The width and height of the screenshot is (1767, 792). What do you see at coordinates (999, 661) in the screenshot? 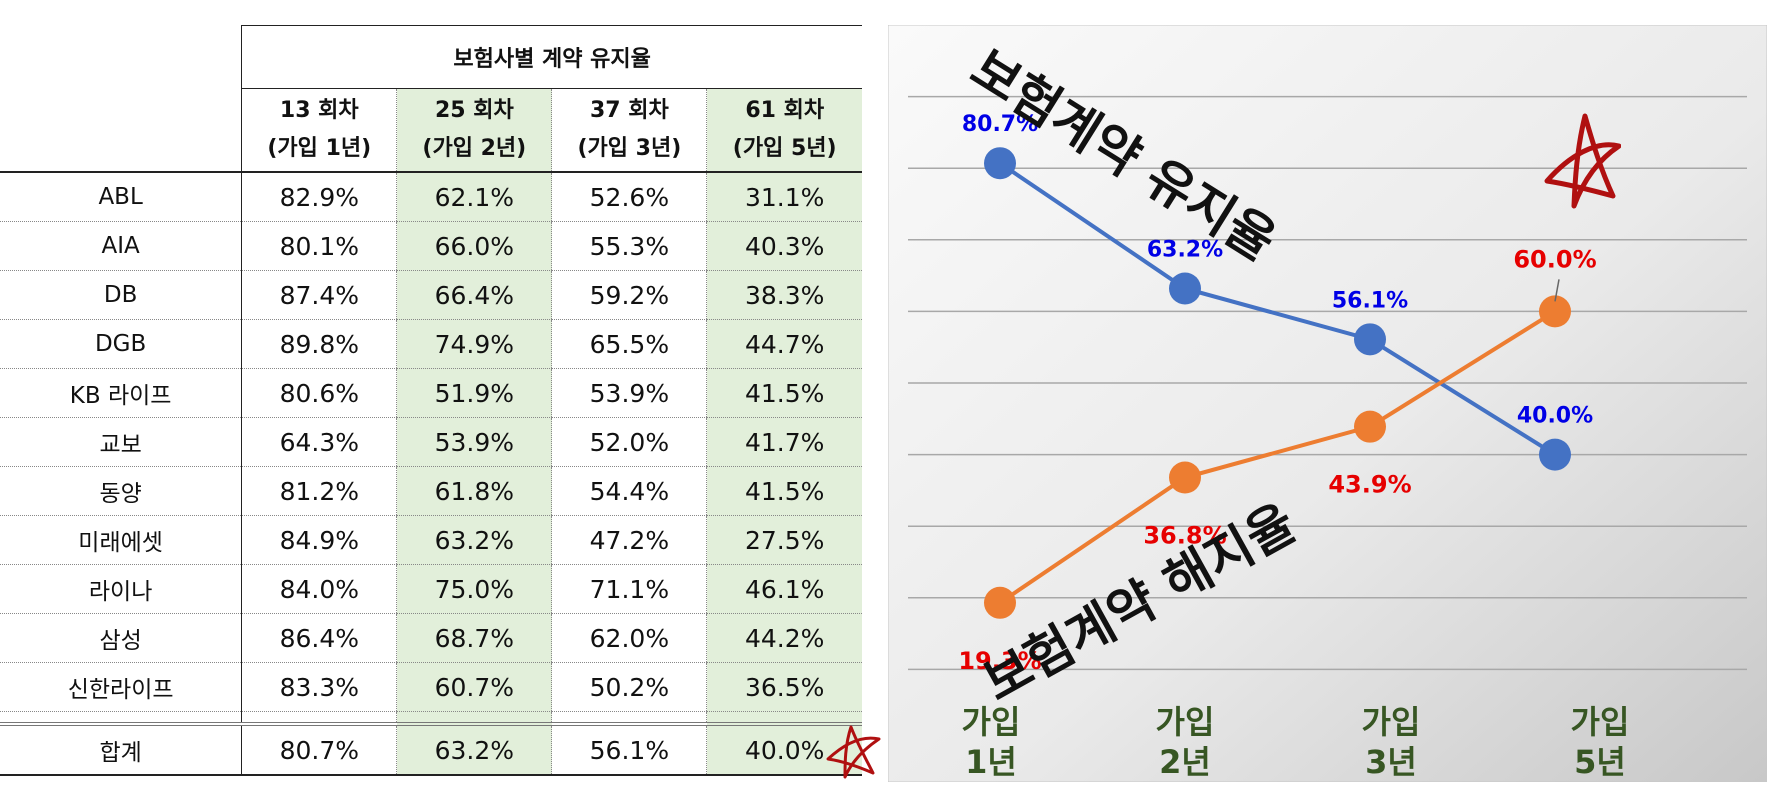
I see `data-label: 19.3%` at bounding box center [999, 661].